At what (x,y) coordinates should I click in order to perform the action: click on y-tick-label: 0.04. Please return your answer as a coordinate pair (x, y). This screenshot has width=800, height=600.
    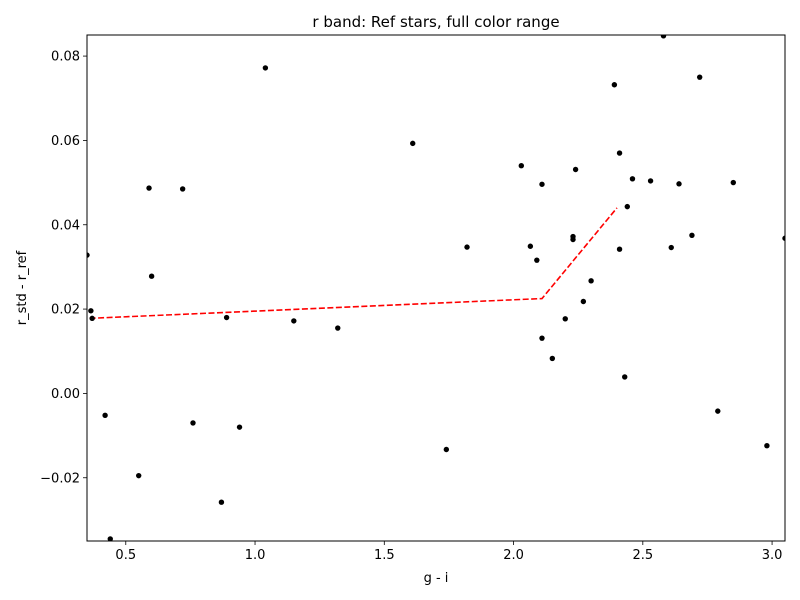
    Looking at the image, I should click on (65, 225).